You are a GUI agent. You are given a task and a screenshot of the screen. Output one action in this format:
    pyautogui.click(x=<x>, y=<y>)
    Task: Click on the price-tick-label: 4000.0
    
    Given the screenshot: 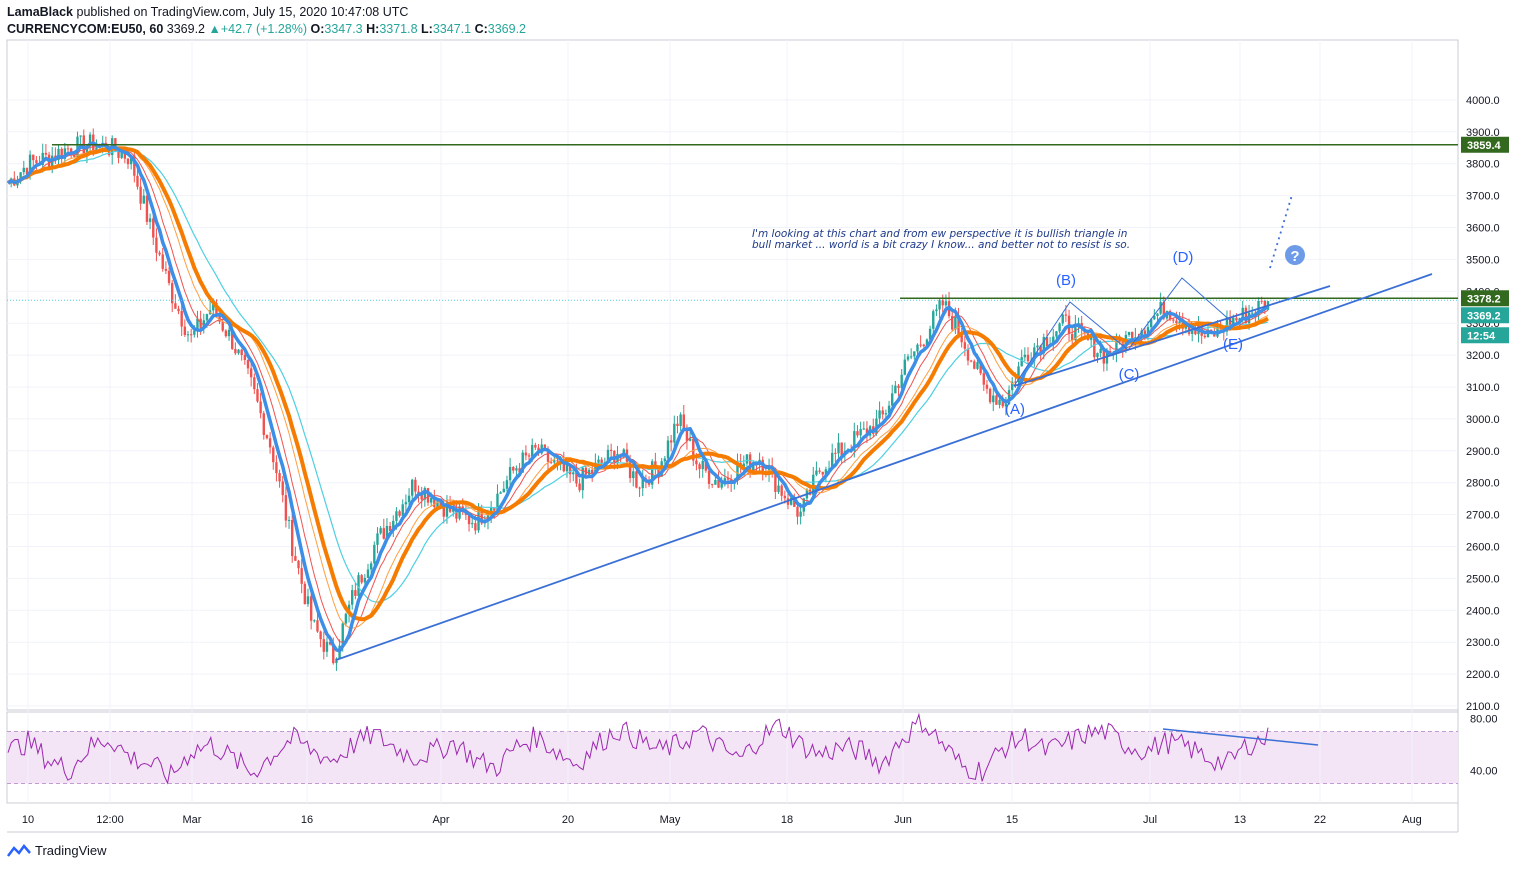 What is the action you would take?
    pyautogui.click(x=1483, y=101)
    